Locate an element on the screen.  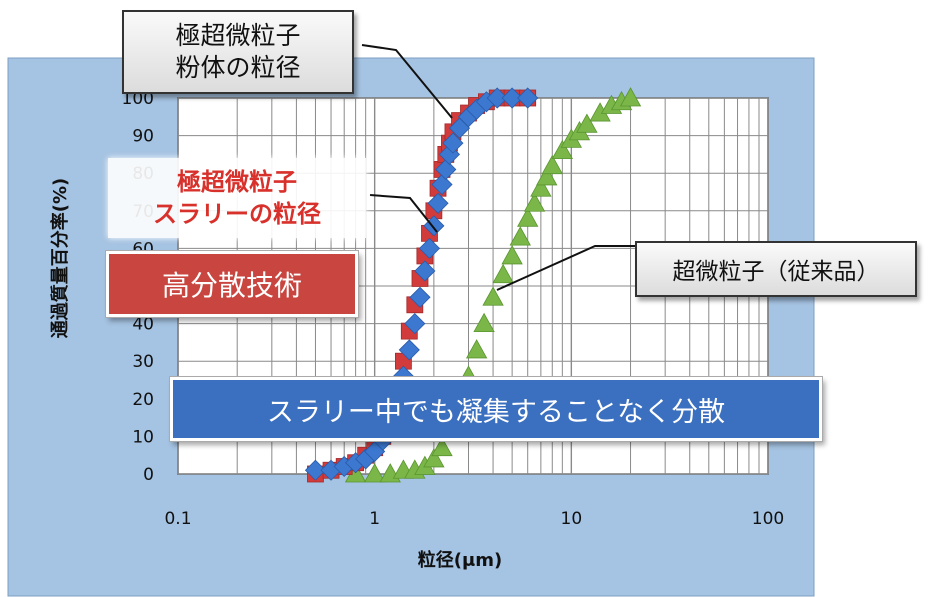
y-tick-label: 100 is located at coordinates (138, 99).